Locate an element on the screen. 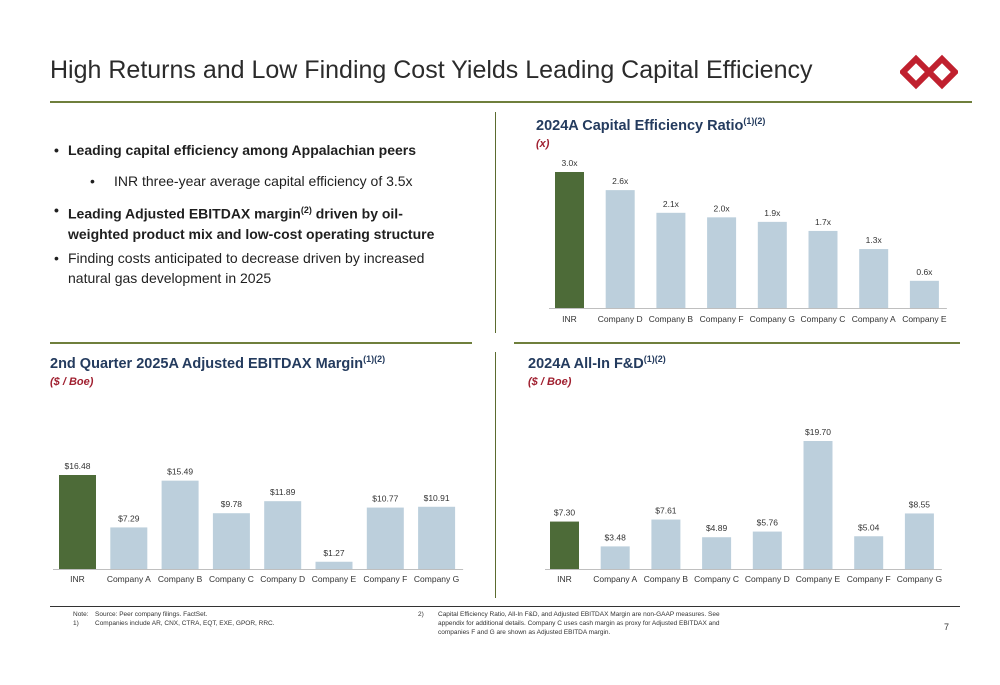 The height and width of the screenshot is (685, 1000). data-label: $1.27 is located at coordinates (334, 553).